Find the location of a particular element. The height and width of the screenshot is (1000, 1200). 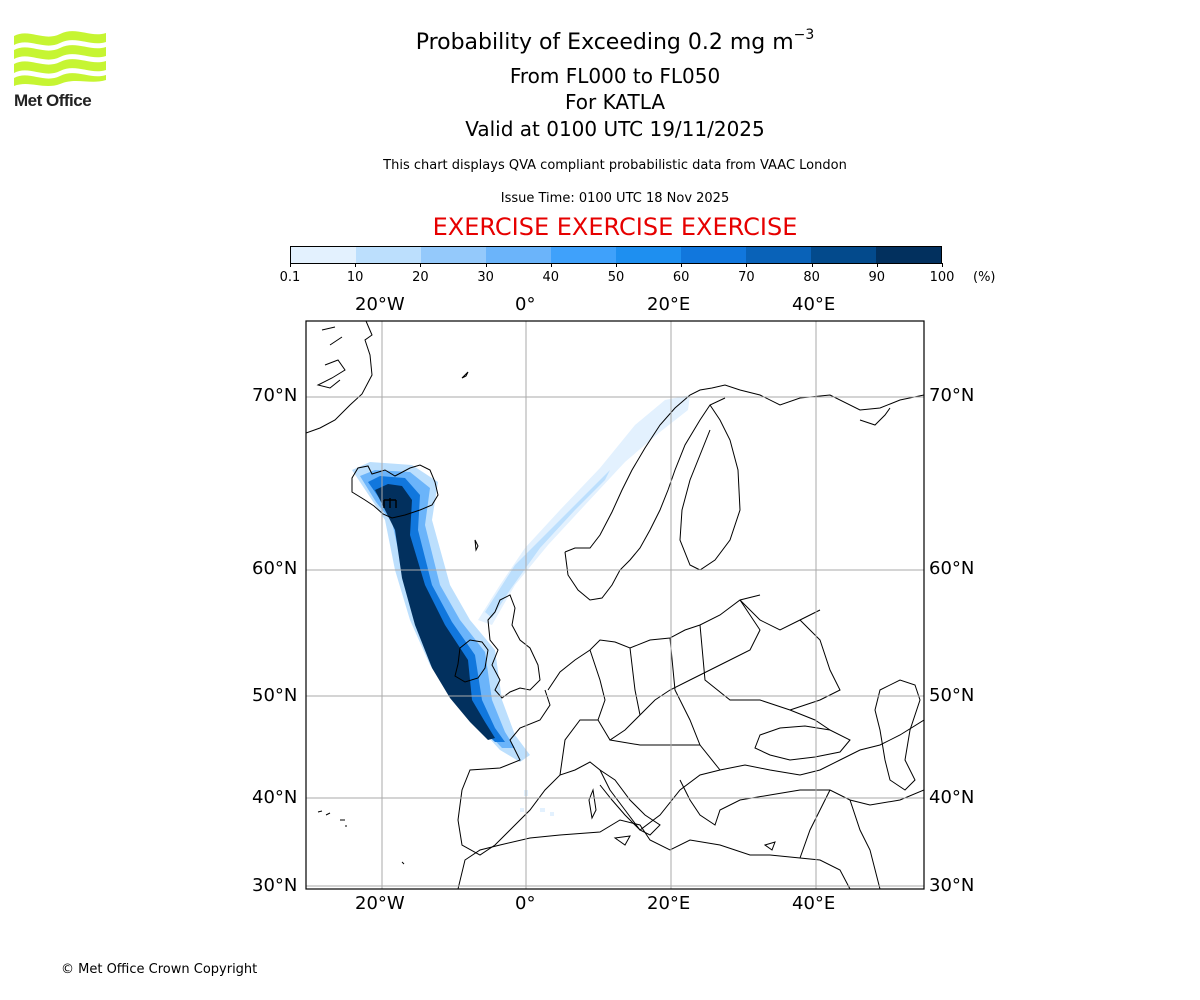

colorbar-tick-label: 60 is located at coordinates (681, 277).